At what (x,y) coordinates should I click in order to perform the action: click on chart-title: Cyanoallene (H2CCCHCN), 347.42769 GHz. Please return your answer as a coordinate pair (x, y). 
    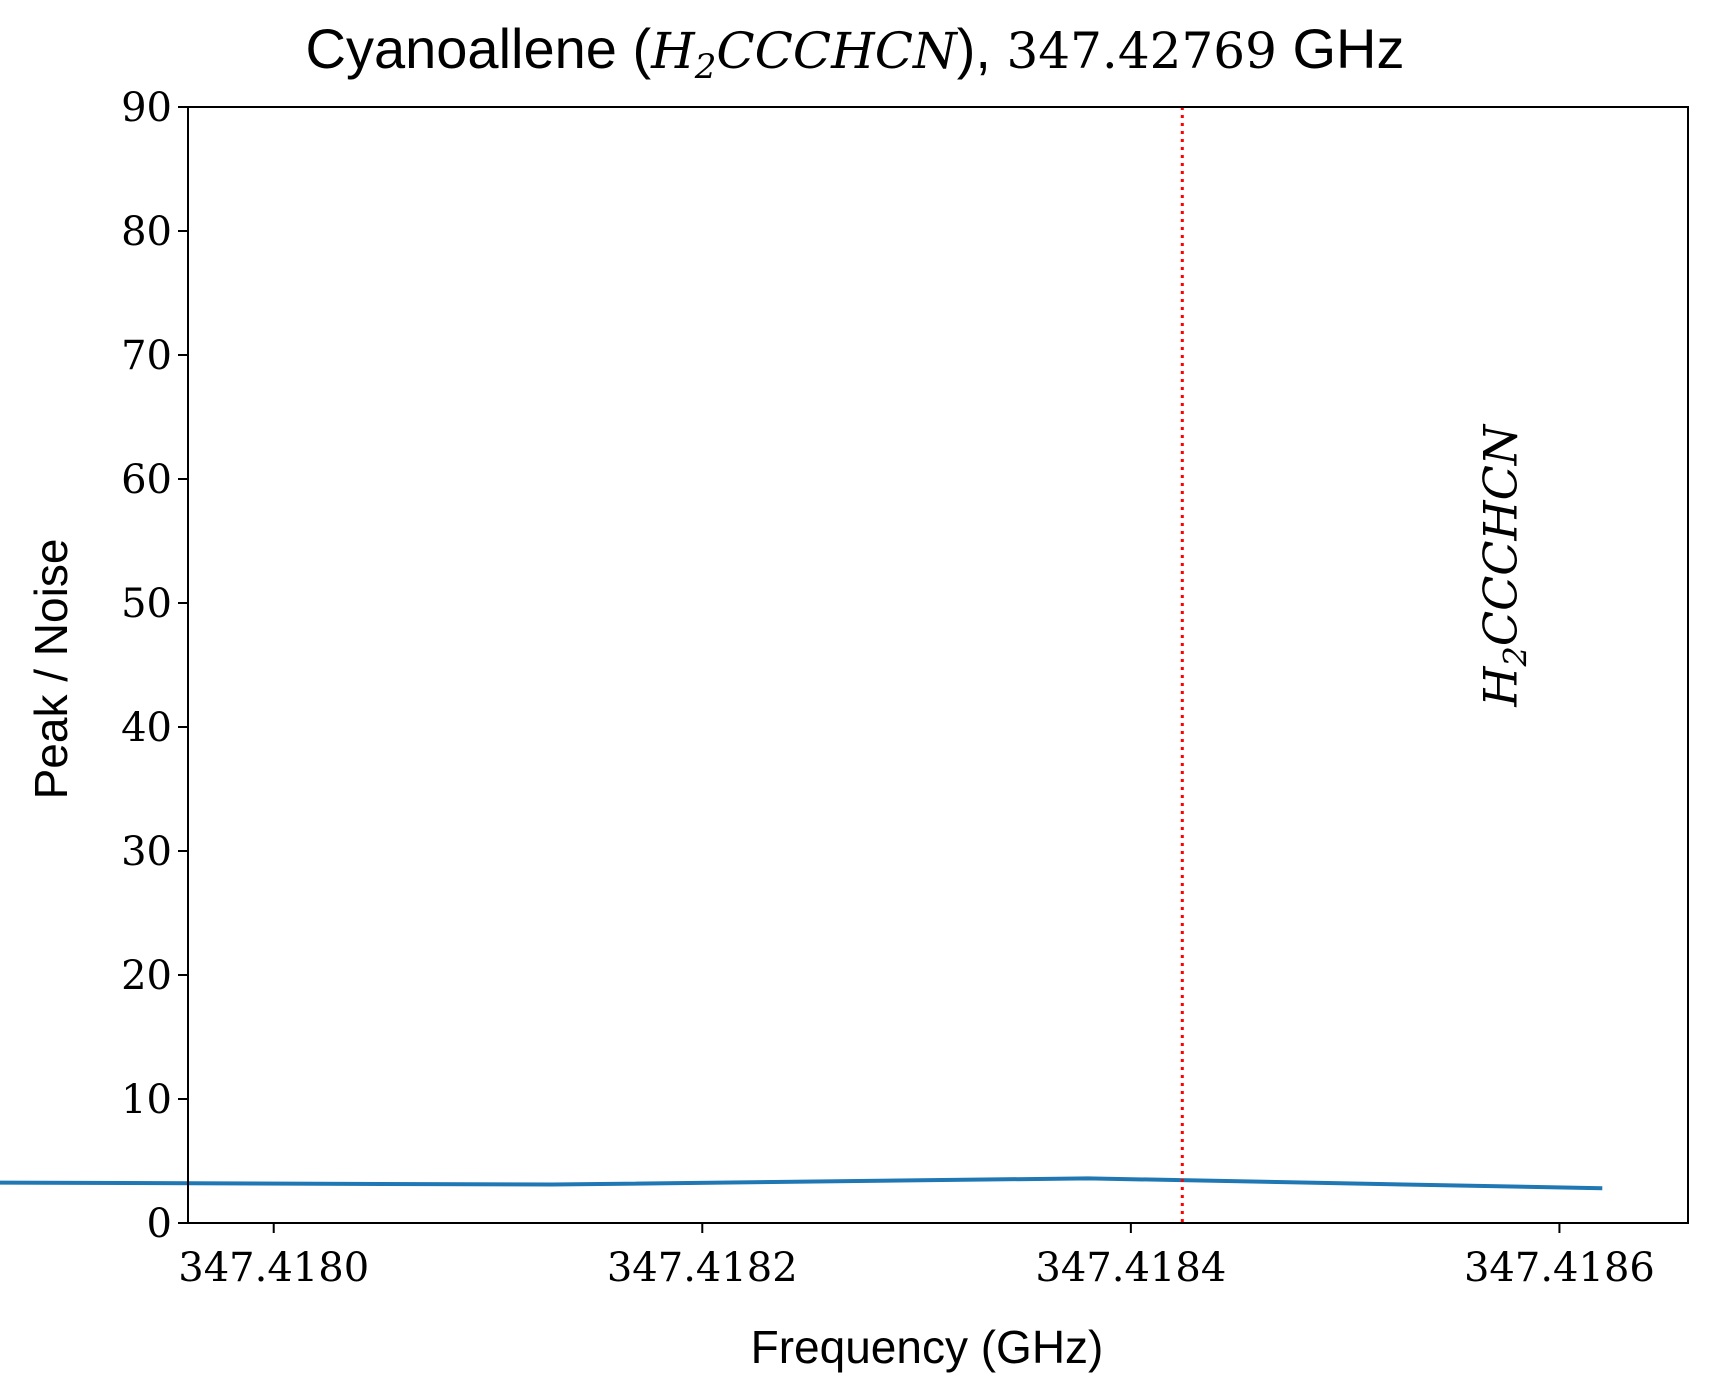
    Looking at the image, I should click on (855, 52).